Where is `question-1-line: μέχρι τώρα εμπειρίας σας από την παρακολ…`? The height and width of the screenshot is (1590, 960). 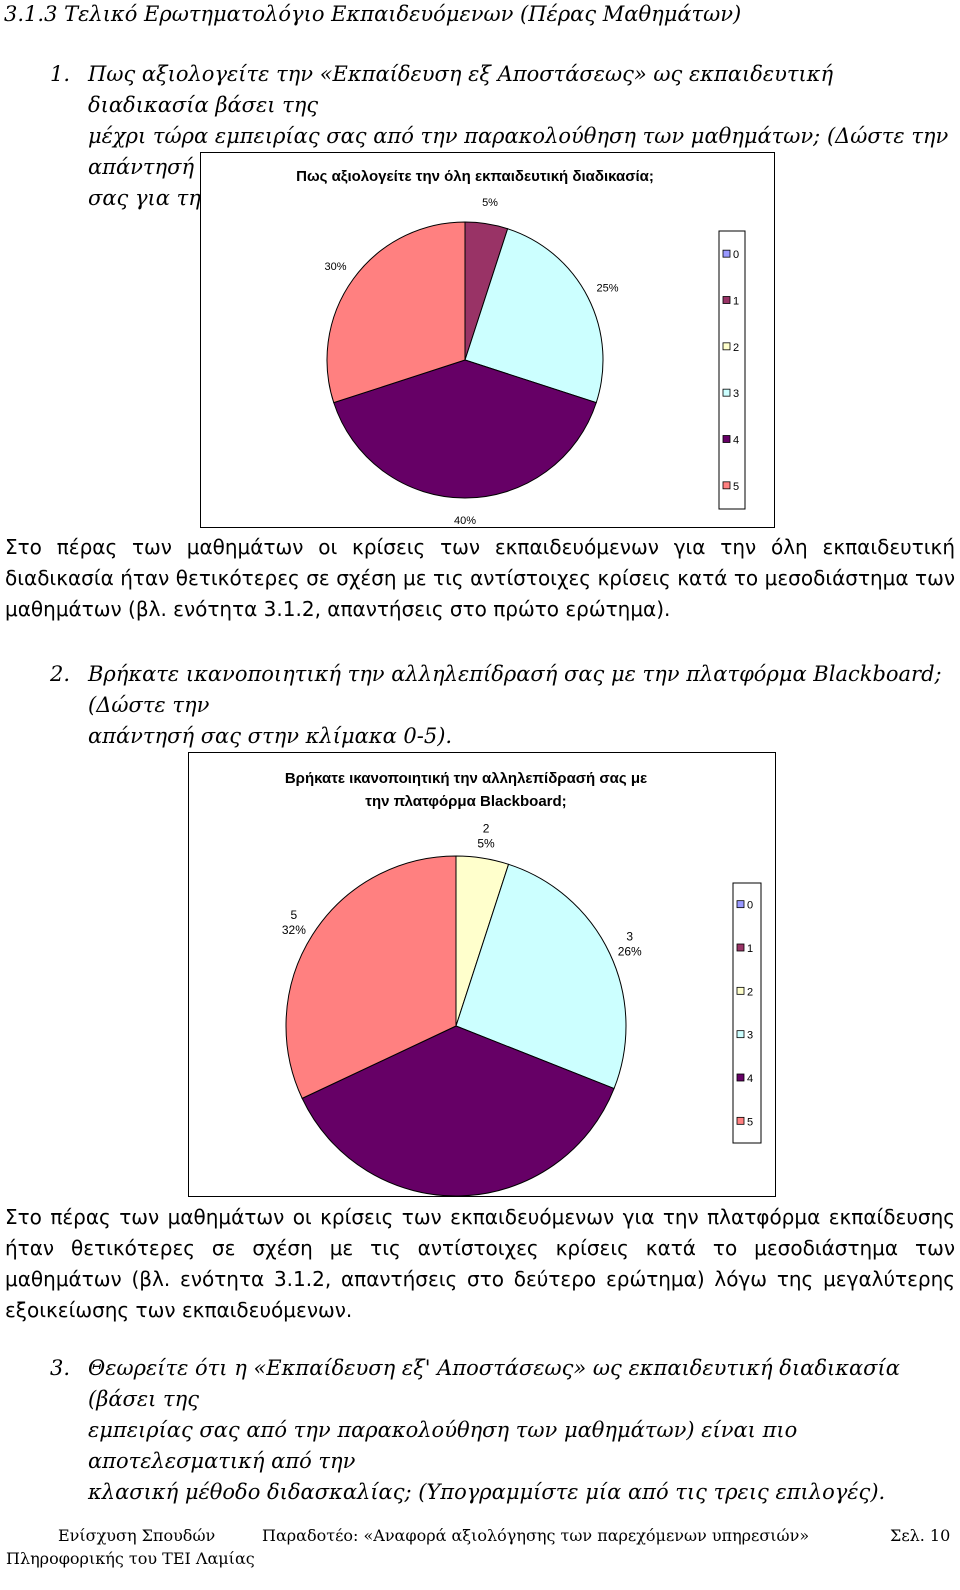
question-1-line: μέχρι τώρα εμπειρίας σας από την παρακολ… is located at coordinates (518, 151).